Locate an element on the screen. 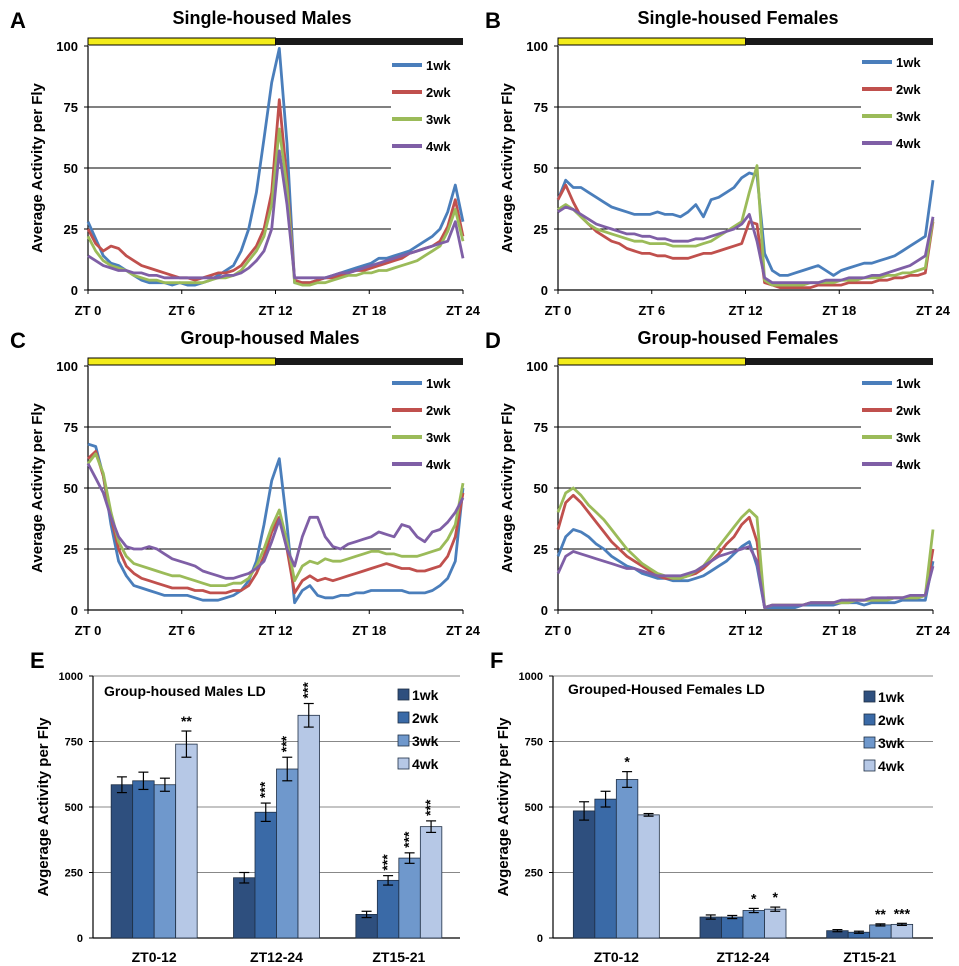 The image size is (959, 966). panel-label: D is located at coordinates (493, 340).